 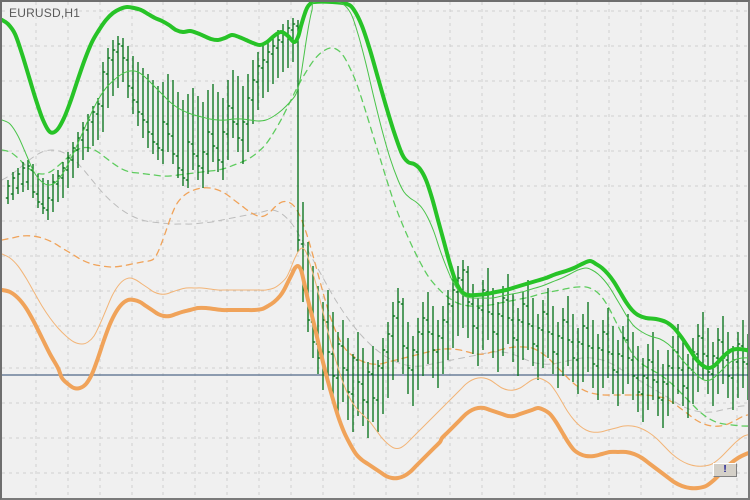 I want to click on exclamation-icon: !, so click(x=725, y=469).